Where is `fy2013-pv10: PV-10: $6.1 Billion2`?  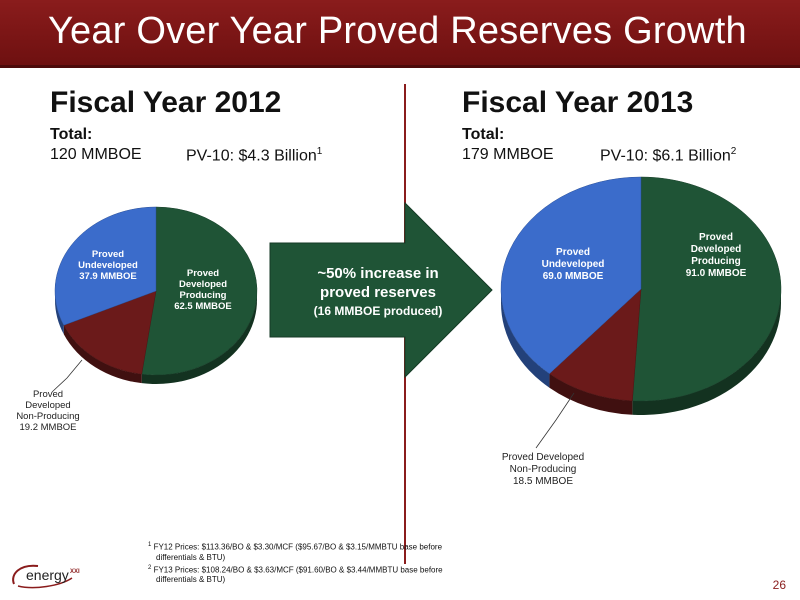
fy2013-pv10: PV-10: $6.1 Billion2 is located at coordinates (668, 155).